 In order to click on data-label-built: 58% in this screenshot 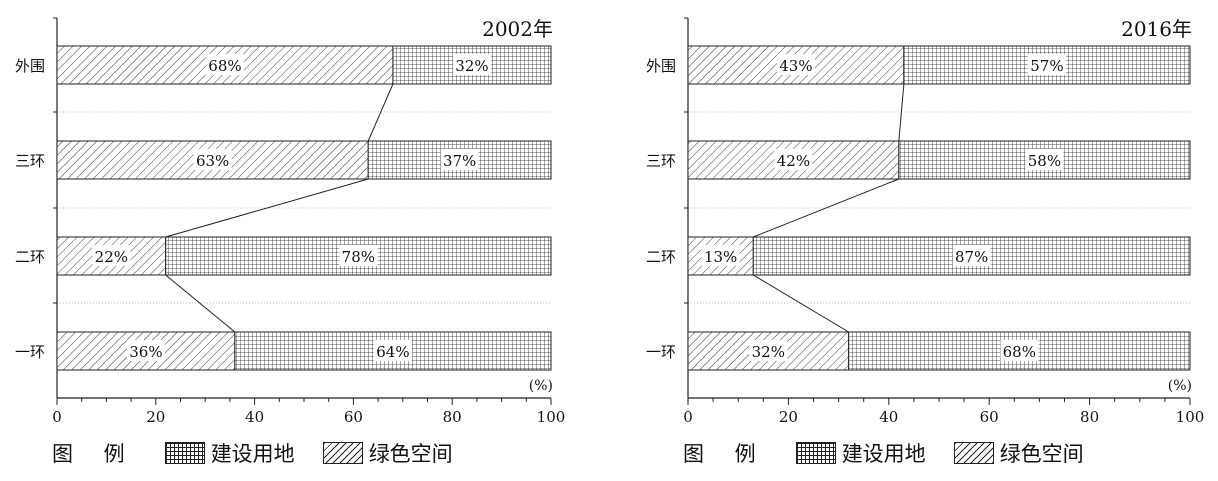, I will do `click(1044, 161)`.